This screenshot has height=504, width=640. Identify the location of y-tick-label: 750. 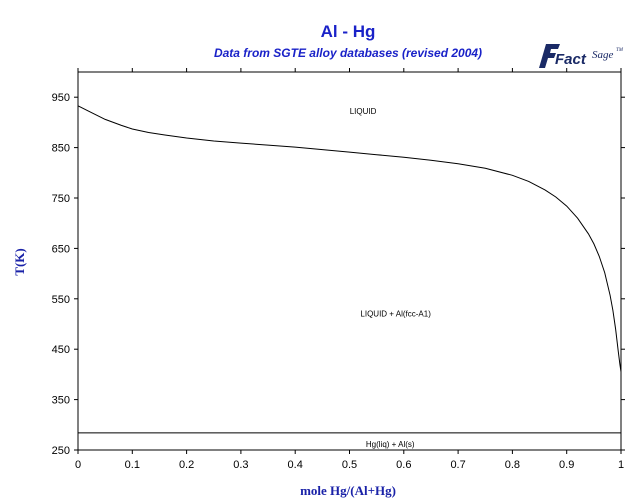
(61, 199).